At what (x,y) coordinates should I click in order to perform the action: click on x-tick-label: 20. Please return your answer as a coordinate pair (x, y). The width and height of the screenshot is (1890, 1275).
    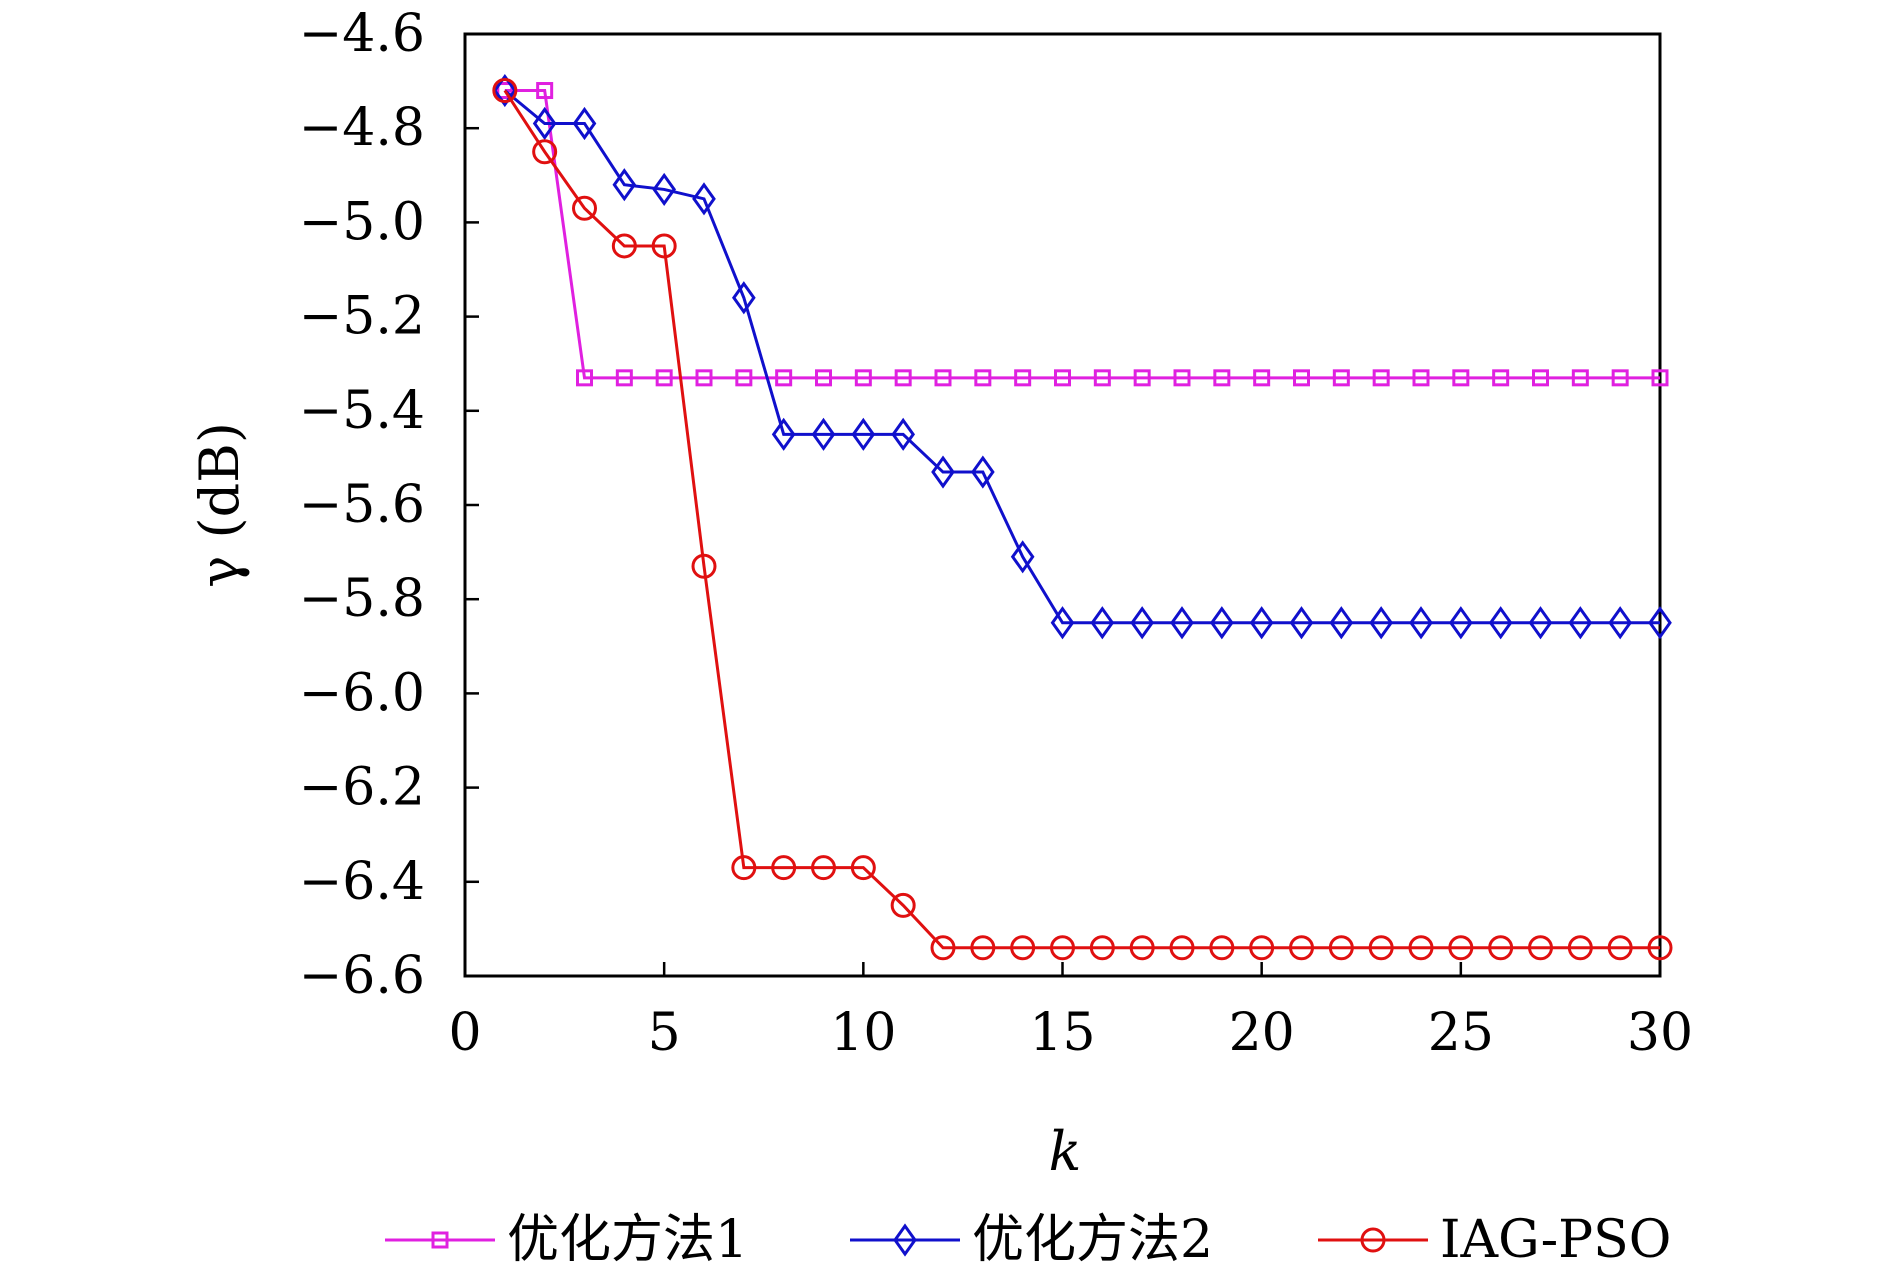
    Looking at the image, I should click on (1262, 1033).